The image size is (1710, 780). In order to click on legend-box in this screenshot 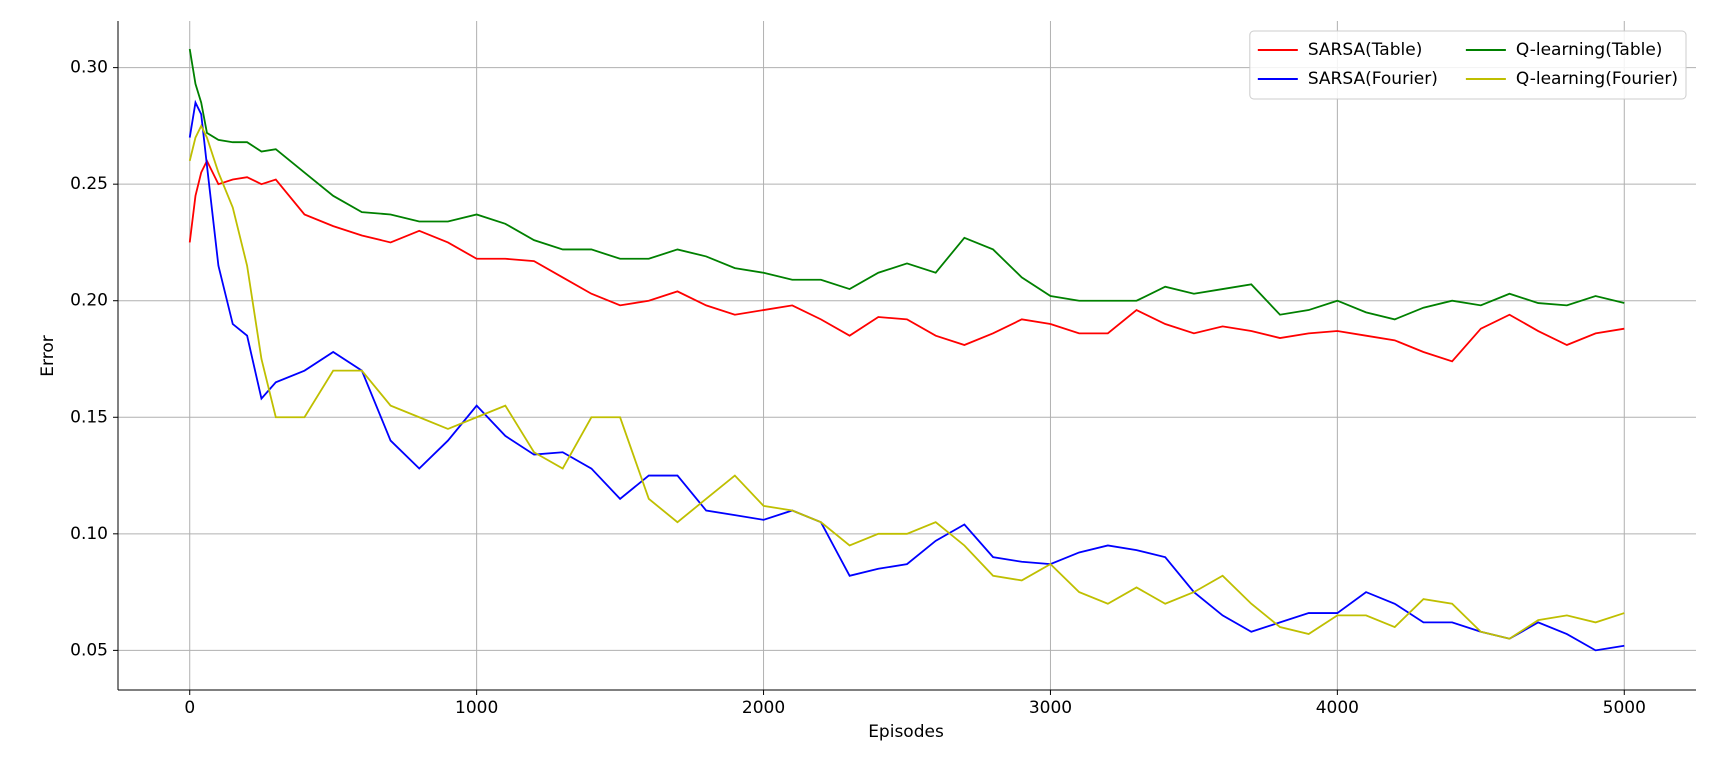, I will do `click(1468, 65)`.